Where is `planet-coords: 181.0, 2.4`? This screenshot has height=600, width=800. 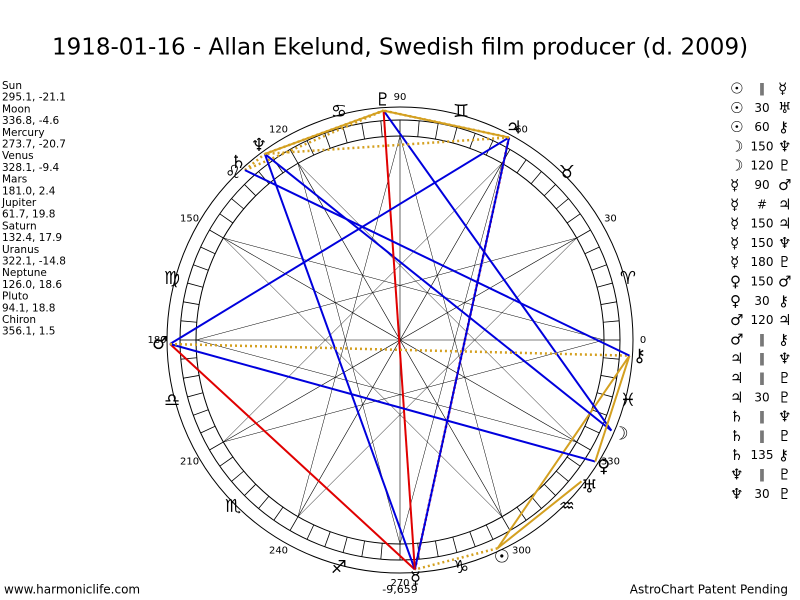 planet-coords: 181.0, 2.4 is located at coordinates (29, 191).